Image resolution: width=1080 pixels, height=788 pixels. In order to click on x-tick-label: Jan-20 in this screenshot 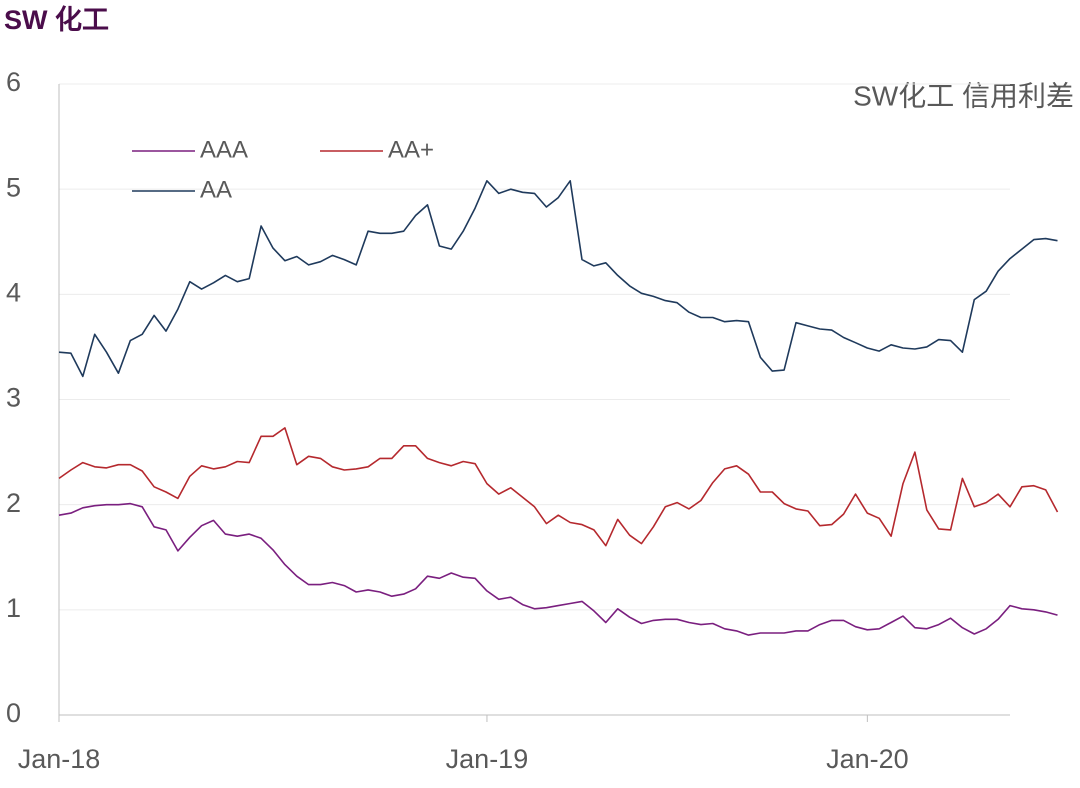, I will do `click(867, 759)`.